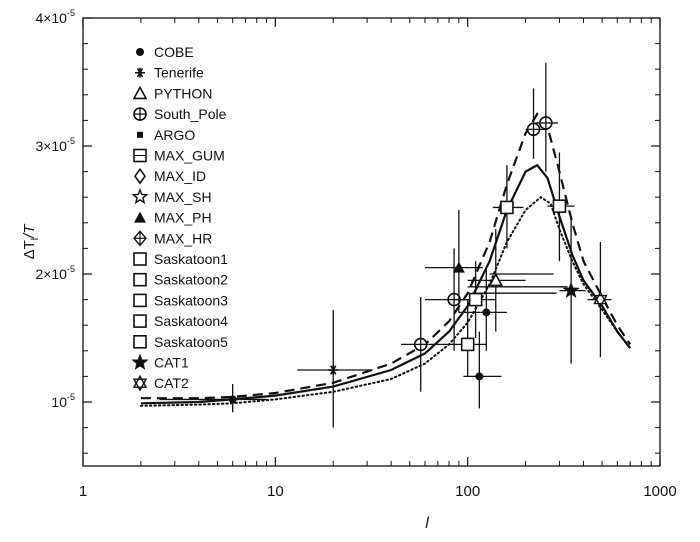 This screenshot has width=700, height=542. Describe the element at coordinates (29, 231) in the screenshot. I see `y-axis-label-tail: /T` at that location.